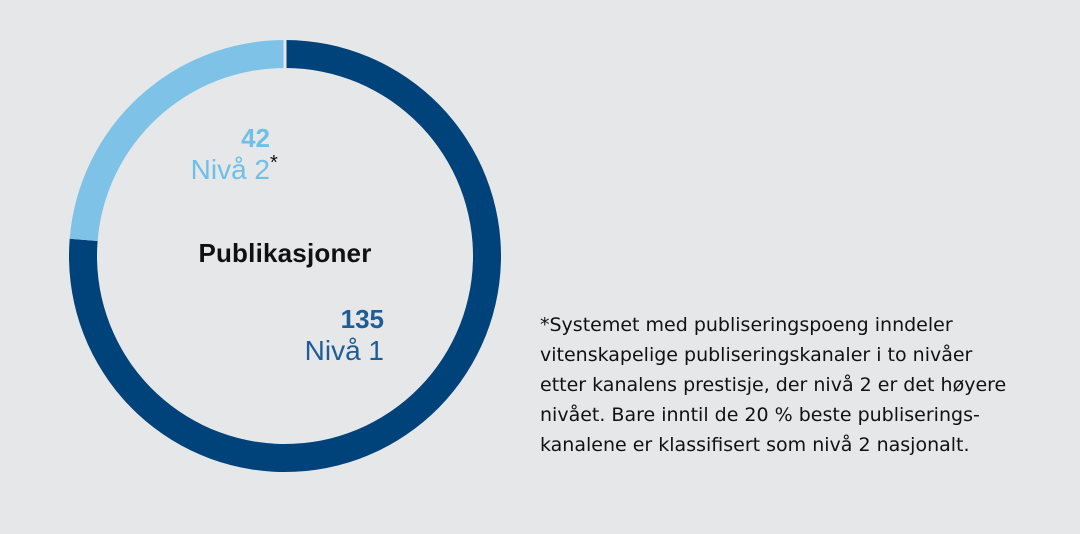 The width and height of the screenshot is (1080, 534). I want to click on chart-center-label: Publikasjoner, so click(285, 253).